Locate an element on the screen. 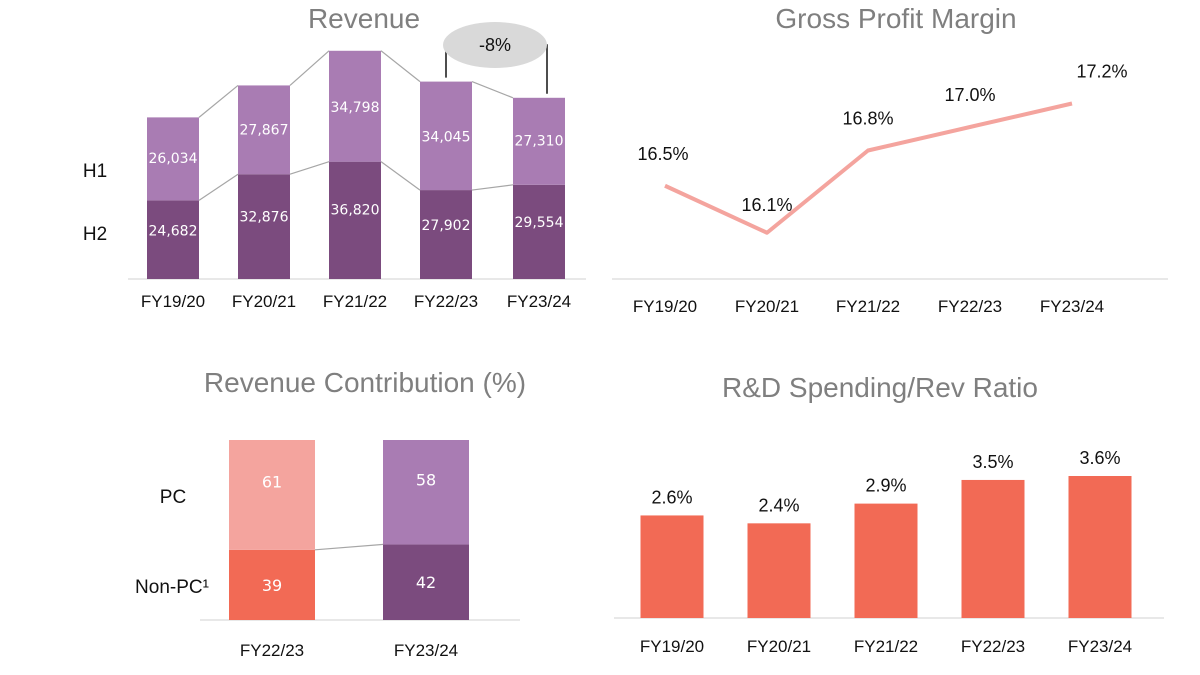 The image size is (1200, 675). gross-margin-label-3: 17.0% is located at coordinates (969, 95).